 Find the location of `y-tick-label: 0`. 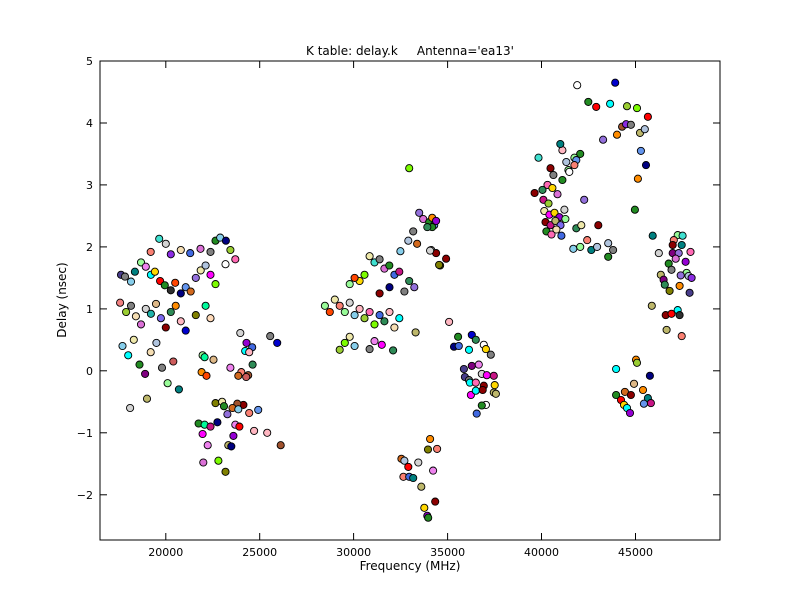

y-tick-label: 0 is located at coordinates (89, 371).